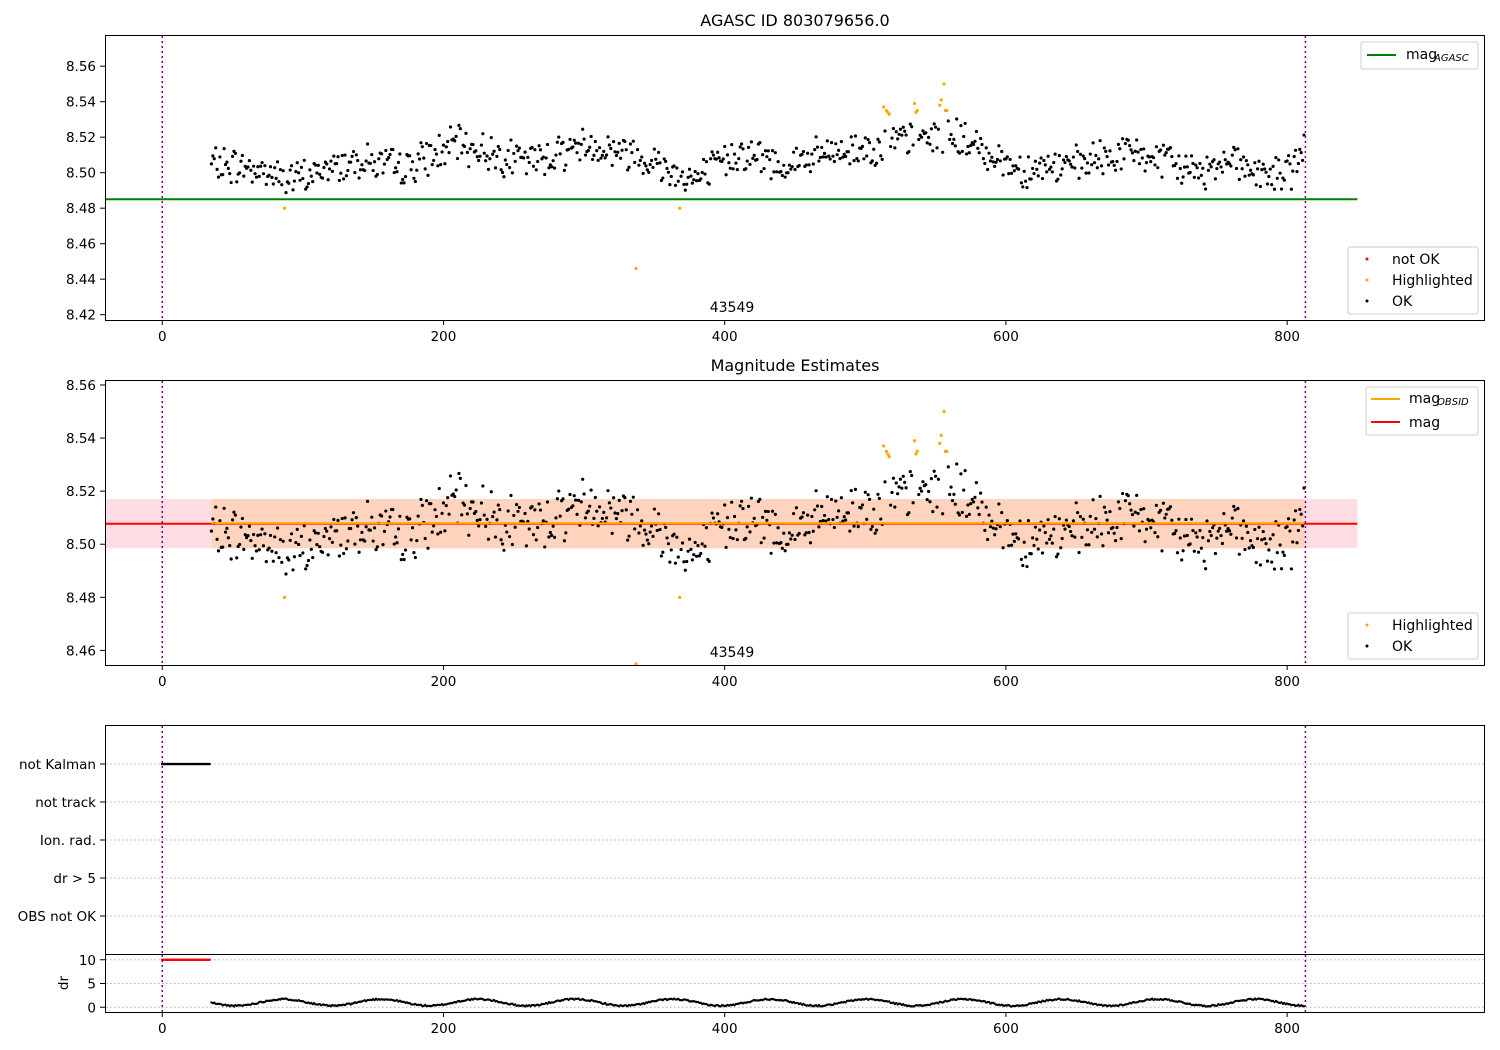 The image size is (1500, 1050). Describe the element at coordinates (1402, 302) in the screenshot. I see `legend-ok: OK` at that location.